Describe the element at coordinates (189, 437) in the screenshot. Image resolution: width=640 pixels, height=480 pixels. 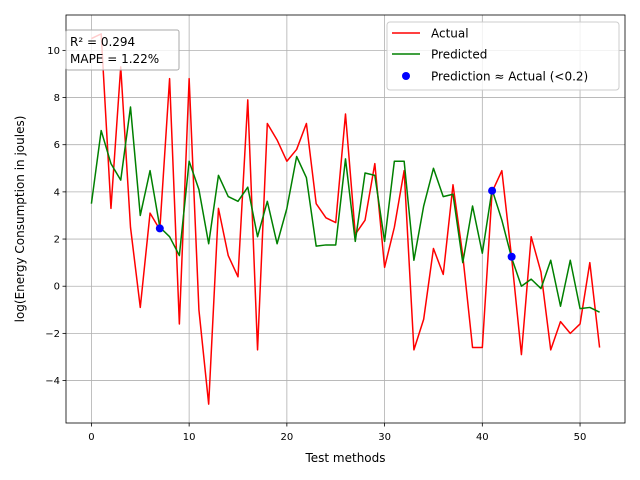
I see `x-tick-label: 10` at that location.